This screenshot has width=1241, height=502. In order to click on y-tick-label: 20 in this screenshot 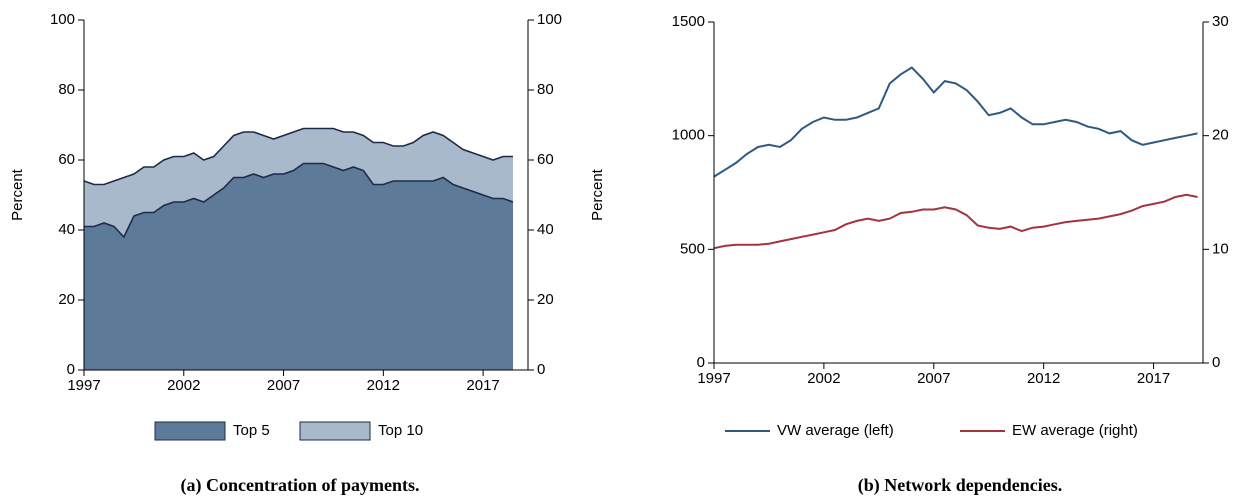, I will do `click(66, 299)`.